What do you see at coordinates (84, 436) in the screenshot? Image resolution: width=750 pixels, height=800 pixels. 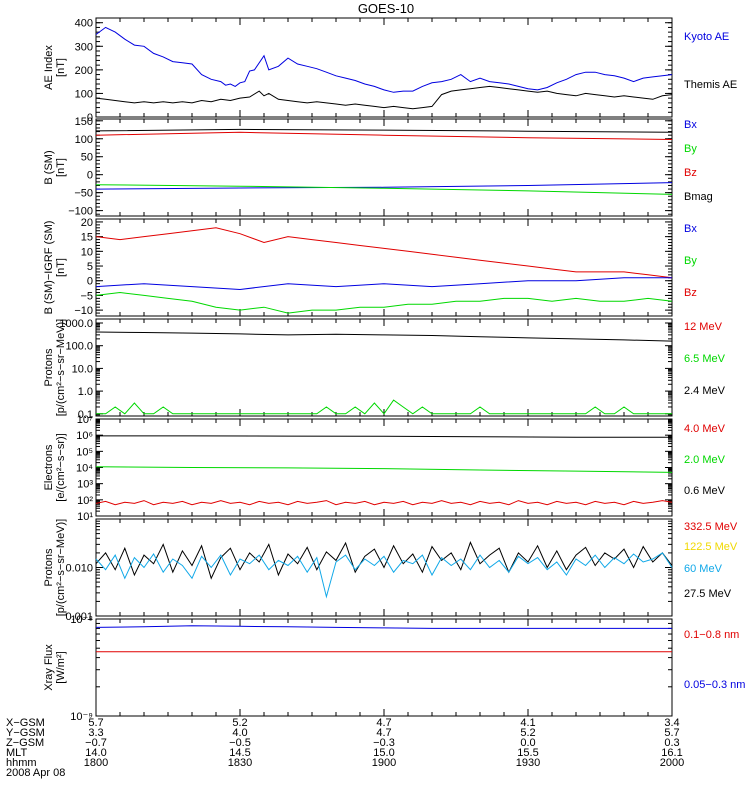 I see `y-tick-label: 10⁶` at bounding box center [84, 436].